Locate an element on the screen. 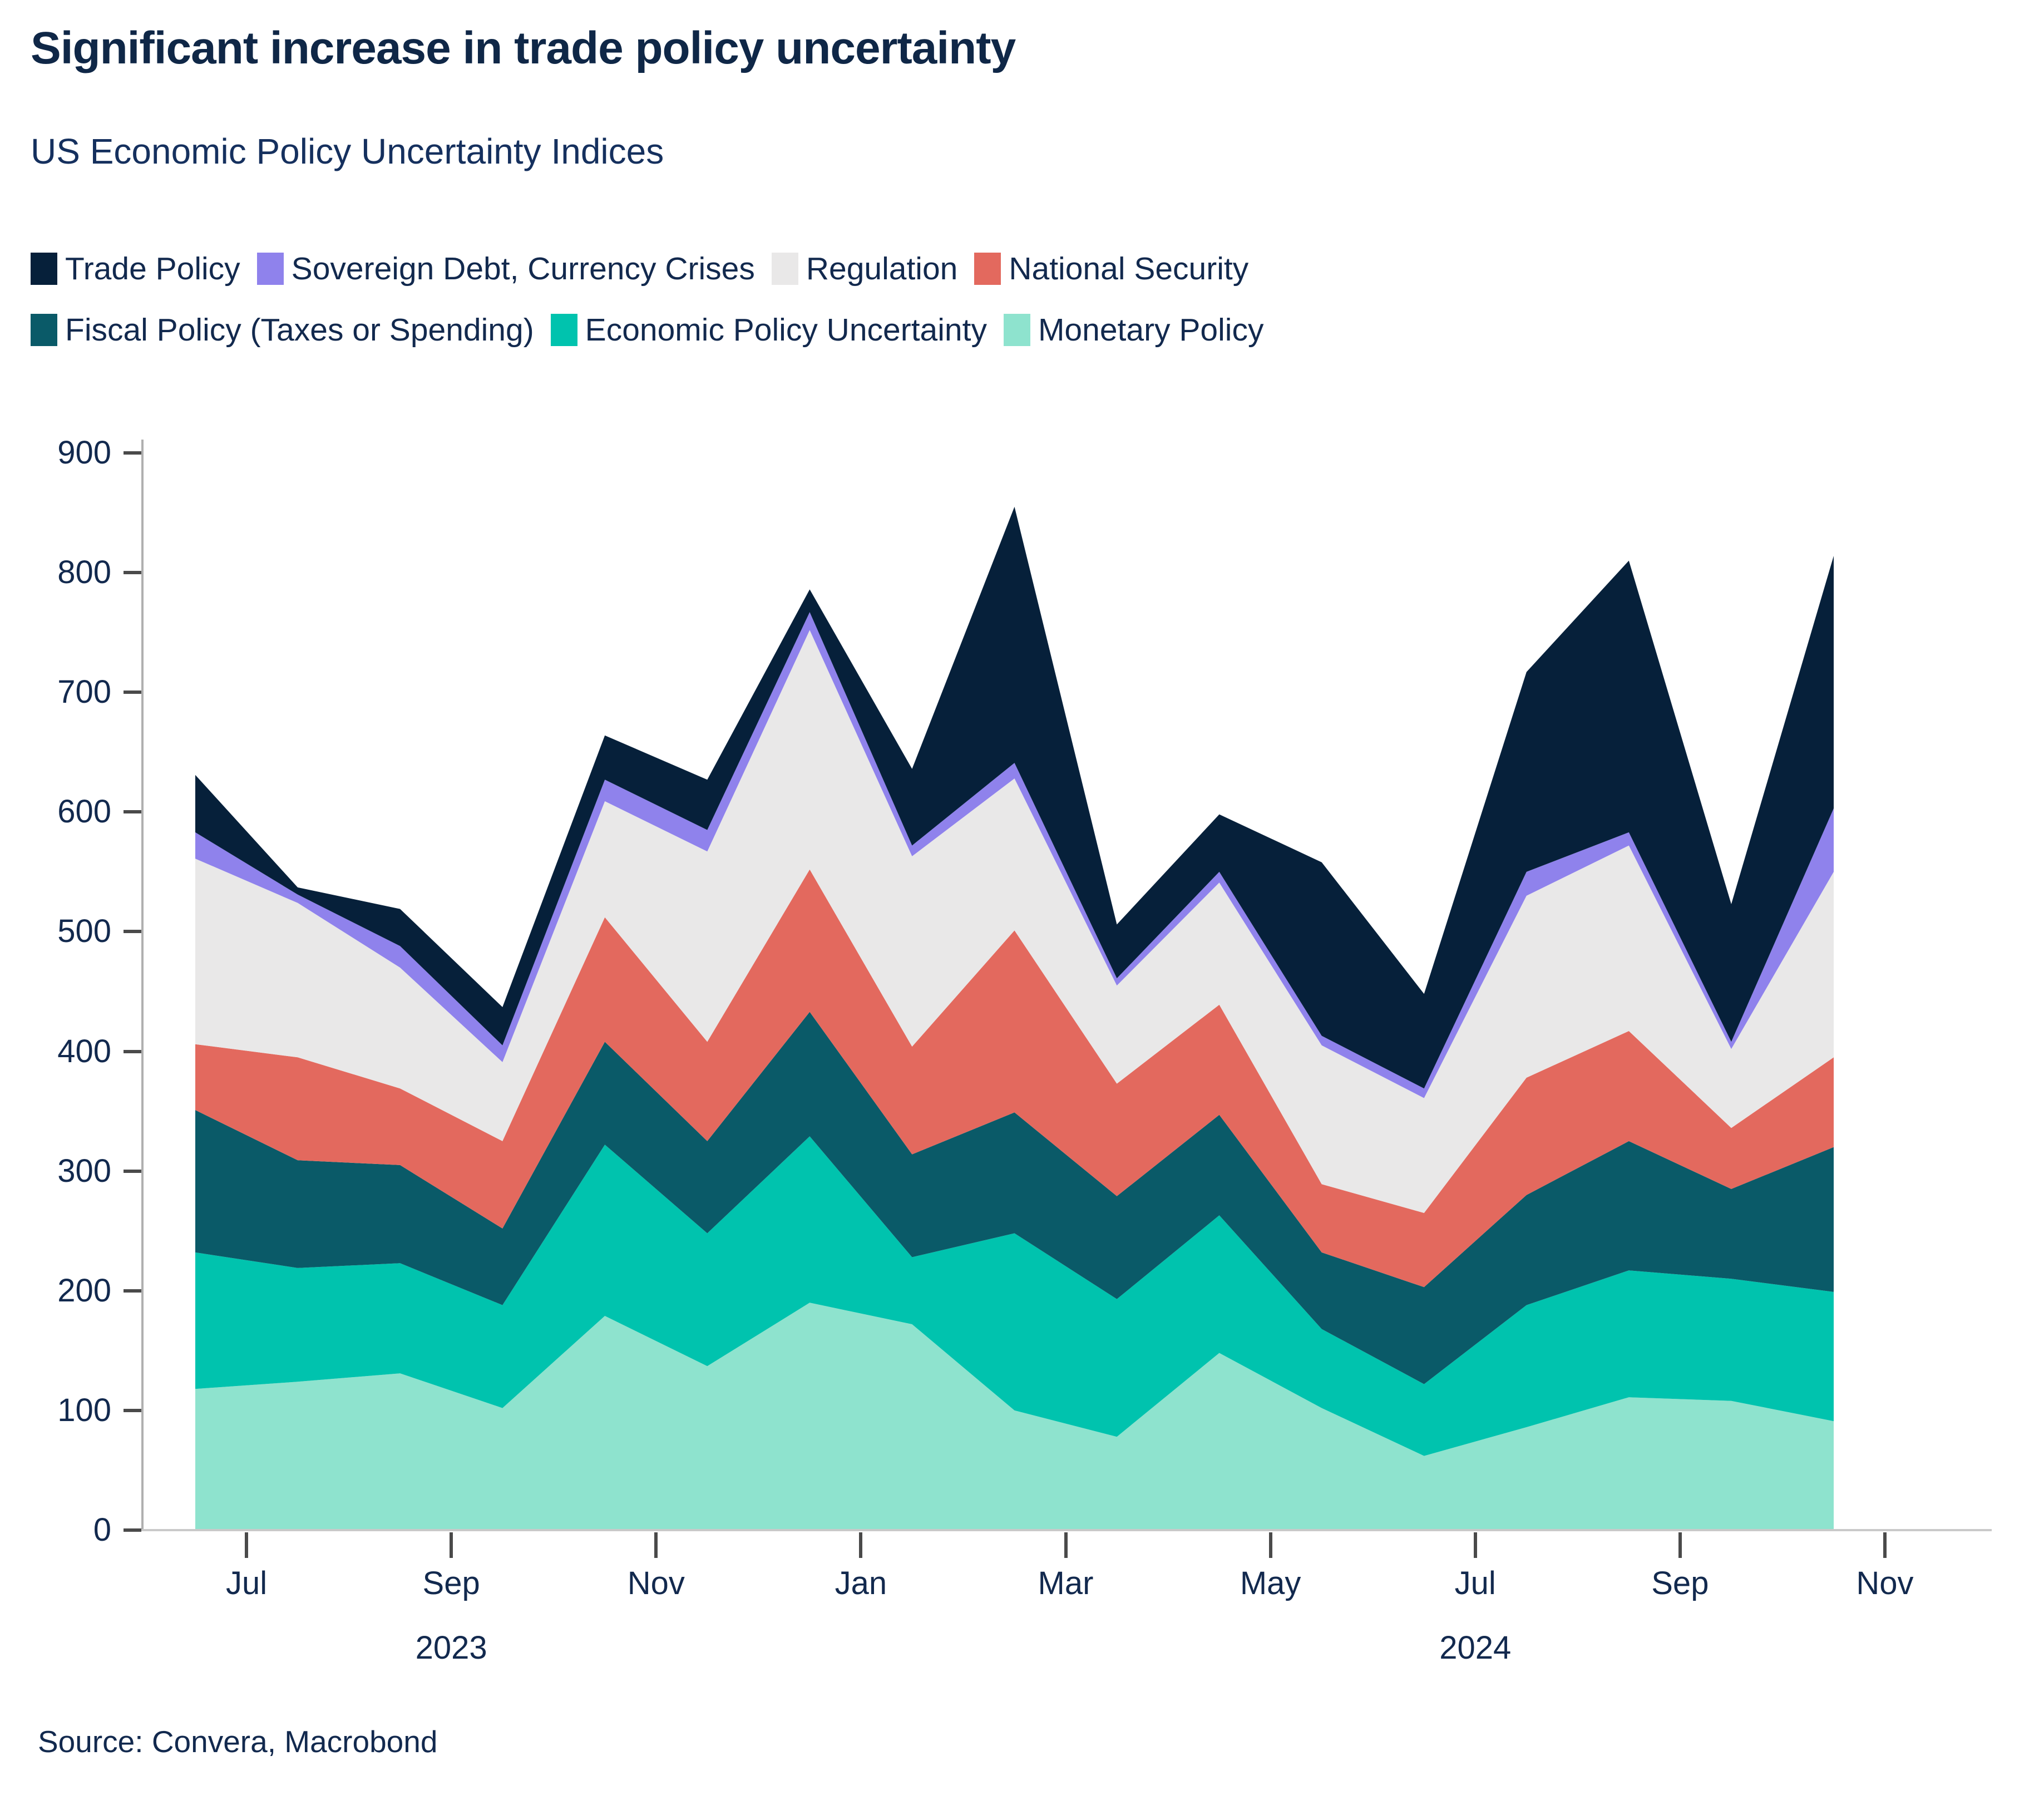 Image resolution: width=2044 pixels, height=1815 pixels. y-tick-label-400: 400 is located at coordinates (84, 1051).